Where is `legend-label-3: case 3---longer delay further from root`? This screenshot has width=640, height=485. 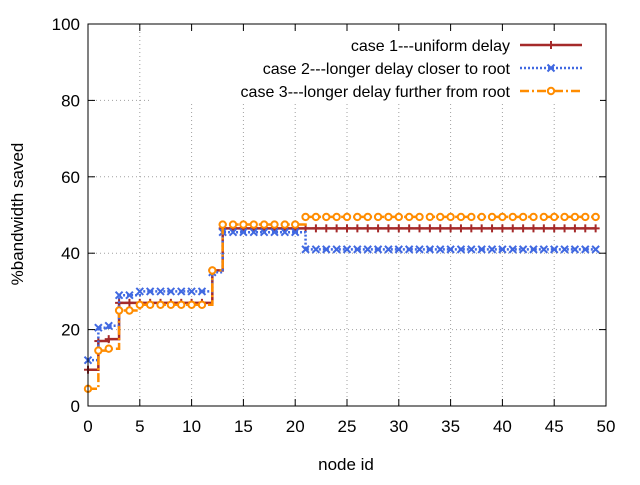
legend-label-3: case 3---longer delay further from root is located at coordinates (376, 92).